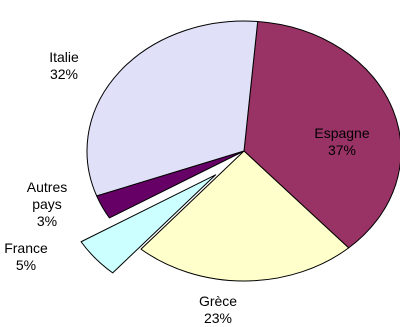  I want to click on slice-label-france: France 5%, so click(26, 256).